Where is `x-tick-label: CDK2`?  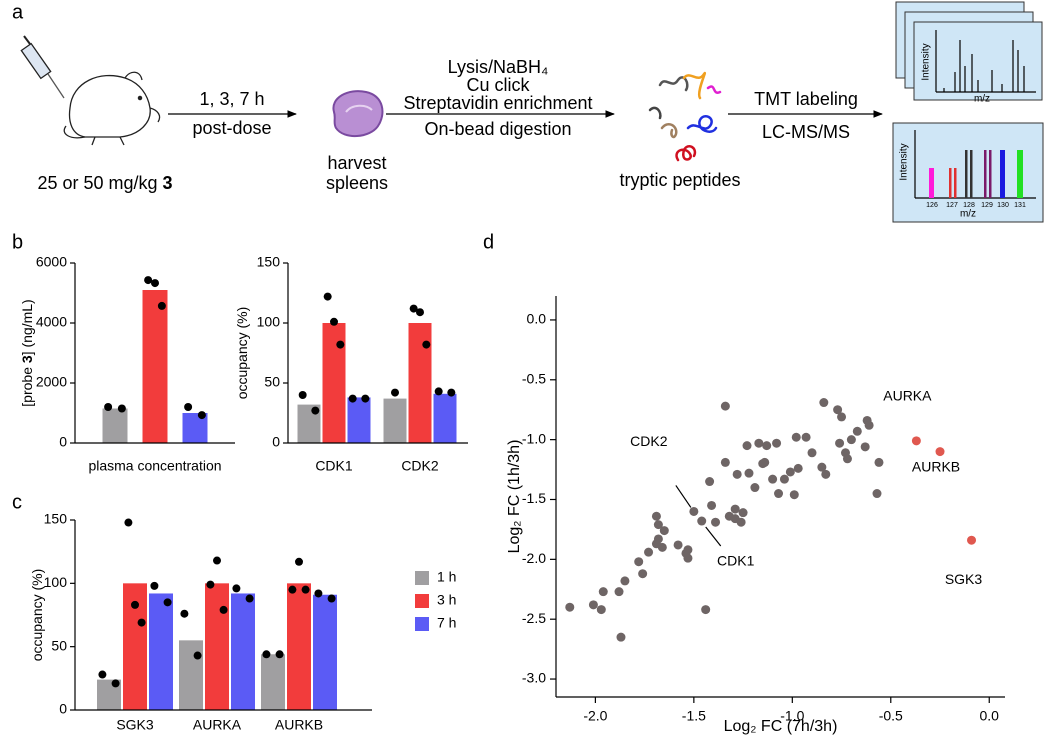 x-tick-label: CDK2 is located at coordinates (420, 466).